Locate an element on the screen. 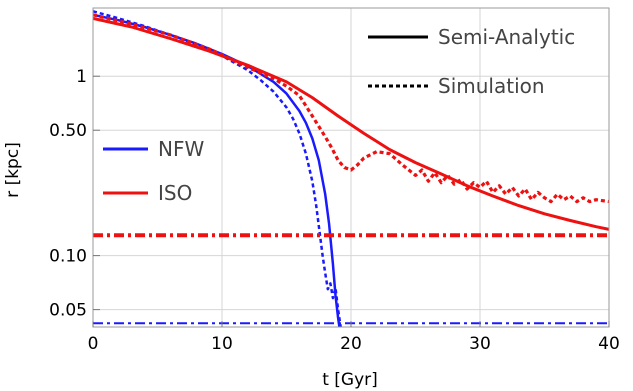 The height and width of the screenshot is (391, 633). x-tick-label: 40 is located at coordinates (609, 344).